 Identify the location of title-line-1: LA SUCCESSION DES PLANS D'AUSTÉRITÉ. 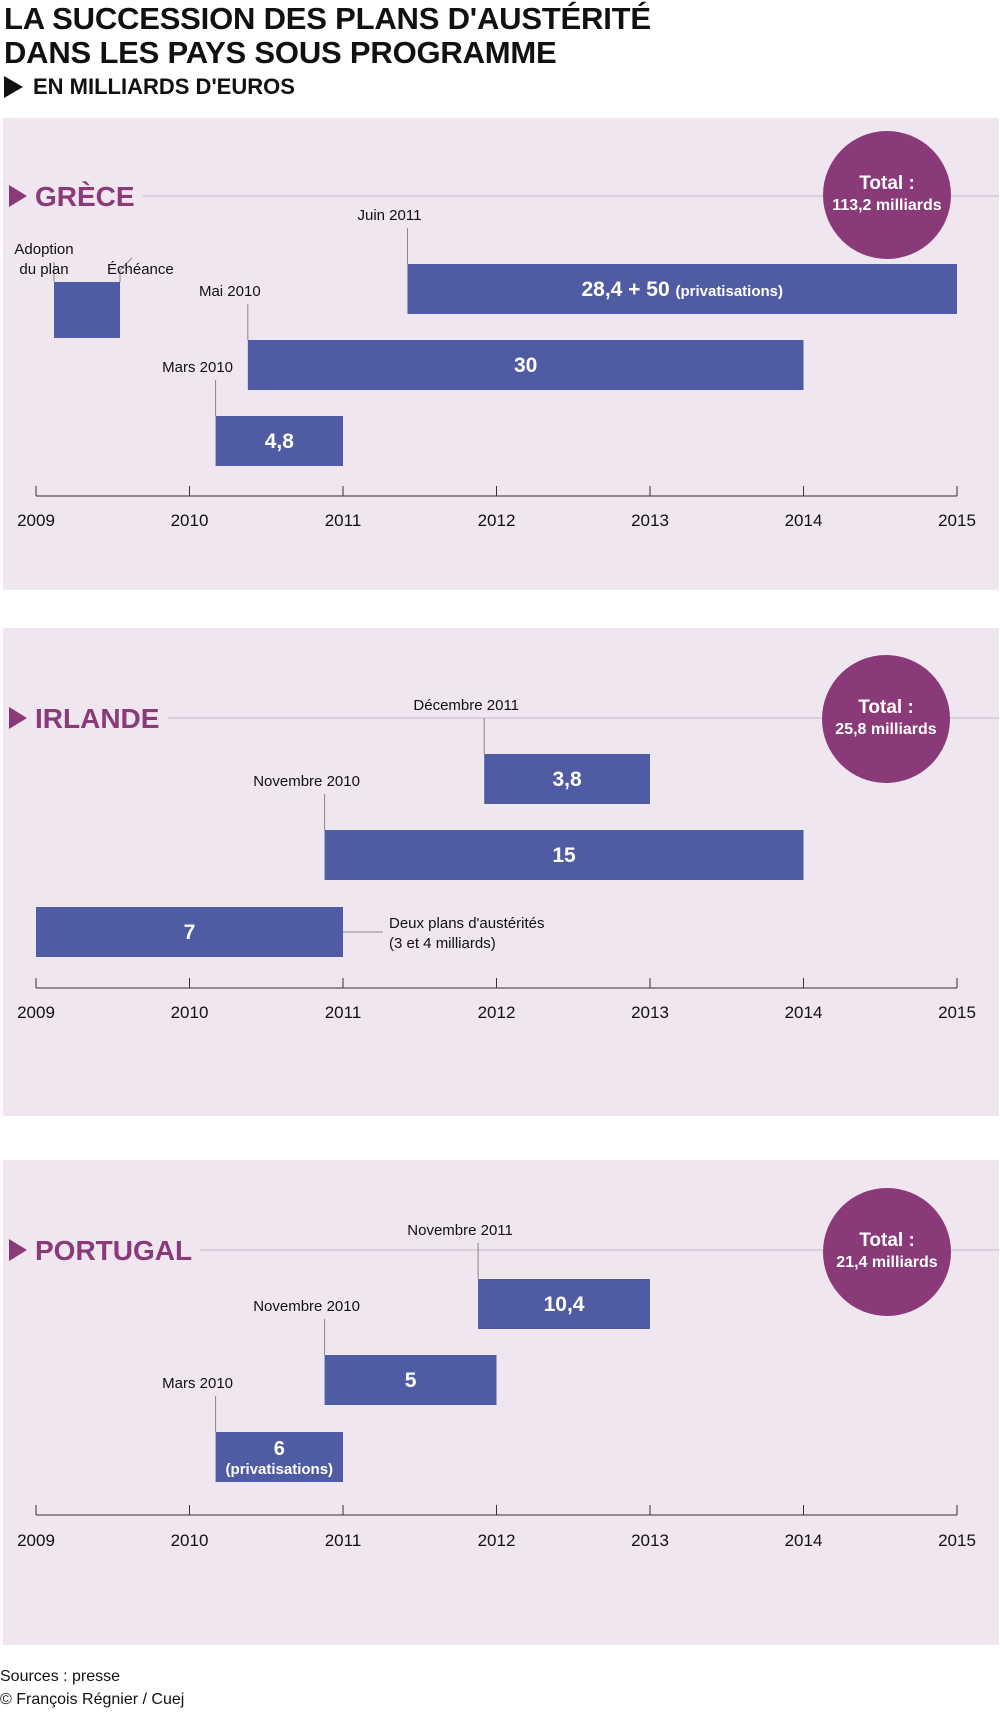
(327, 18).